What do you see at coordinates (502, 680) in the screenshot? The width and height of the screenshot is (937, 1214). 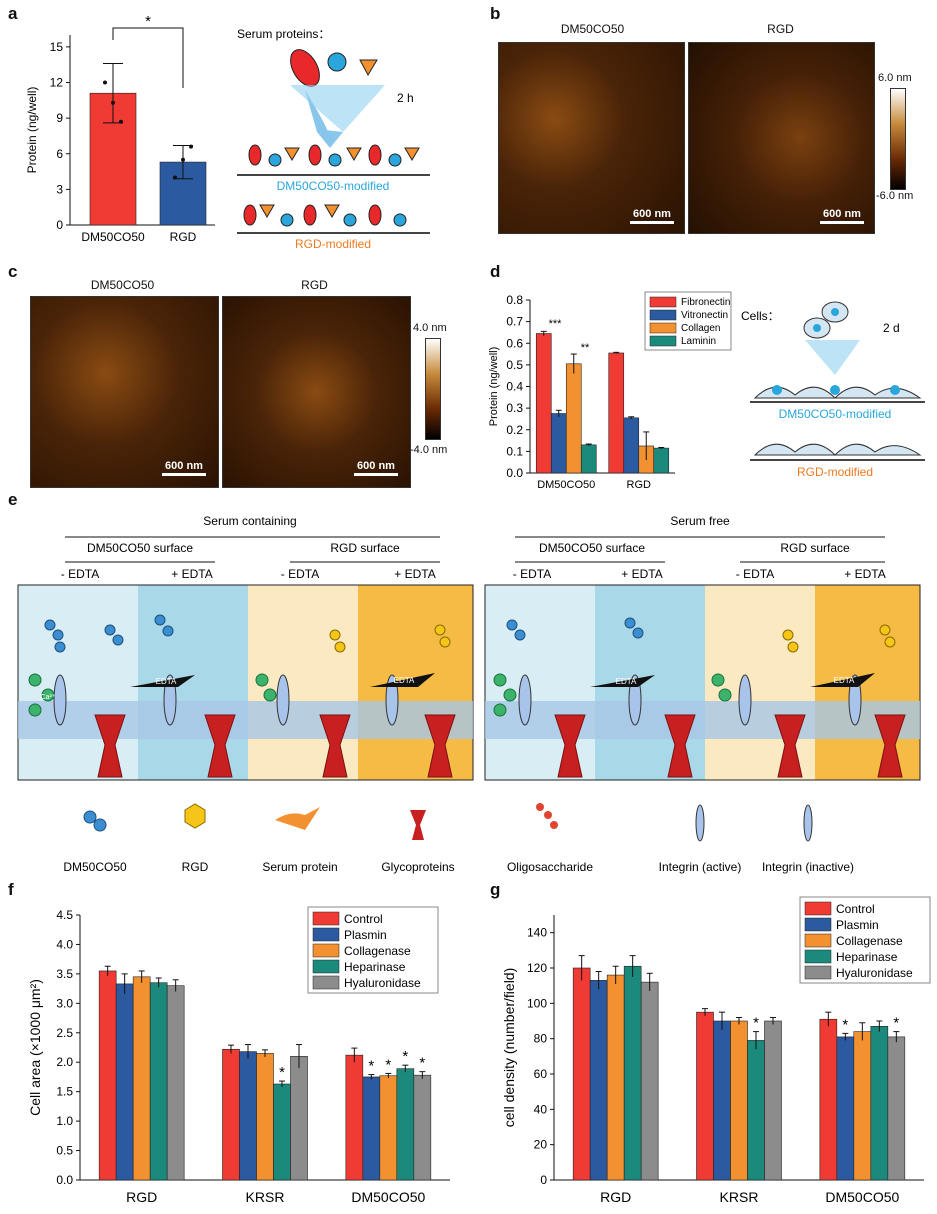 I see `edta-wedges` at bounding box center [502, 680].